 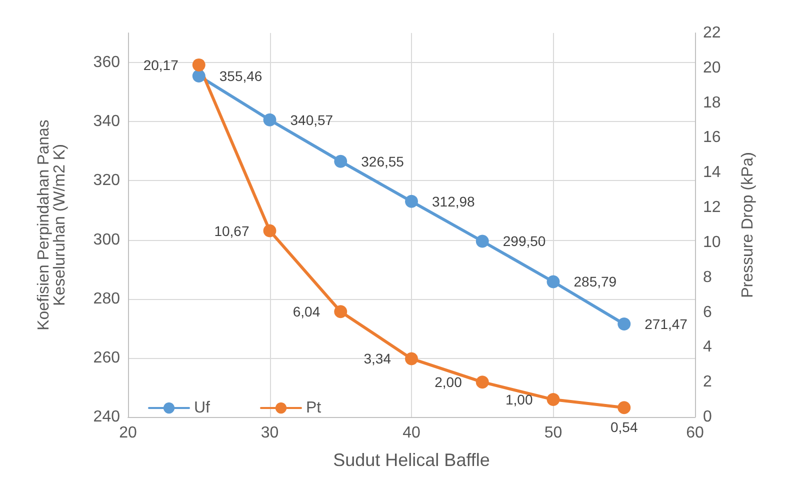 I want to click on y-tick-label: 280, so click(x=106, y=299).